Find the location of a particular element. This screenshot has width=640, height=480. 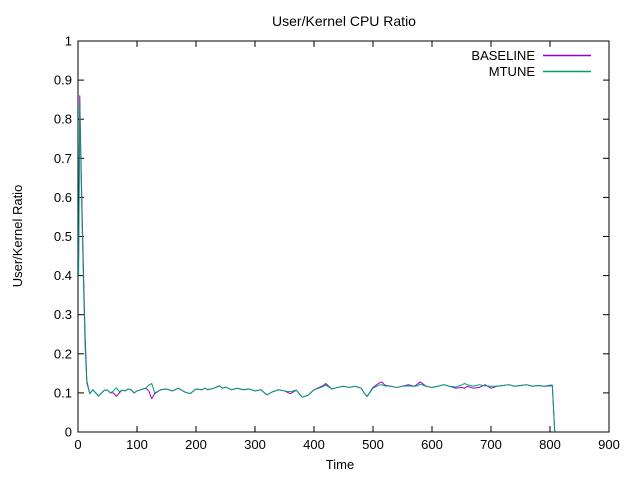

y-tick-label: 0.4 is located at coordinates (63, 275).